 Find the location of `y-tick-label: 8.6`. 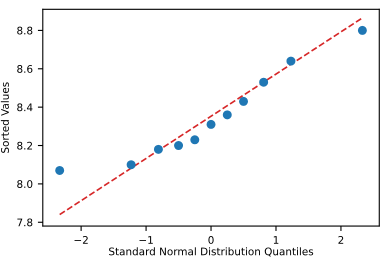

y-tick-label: 8.6 is located at coordinates (24, 69).